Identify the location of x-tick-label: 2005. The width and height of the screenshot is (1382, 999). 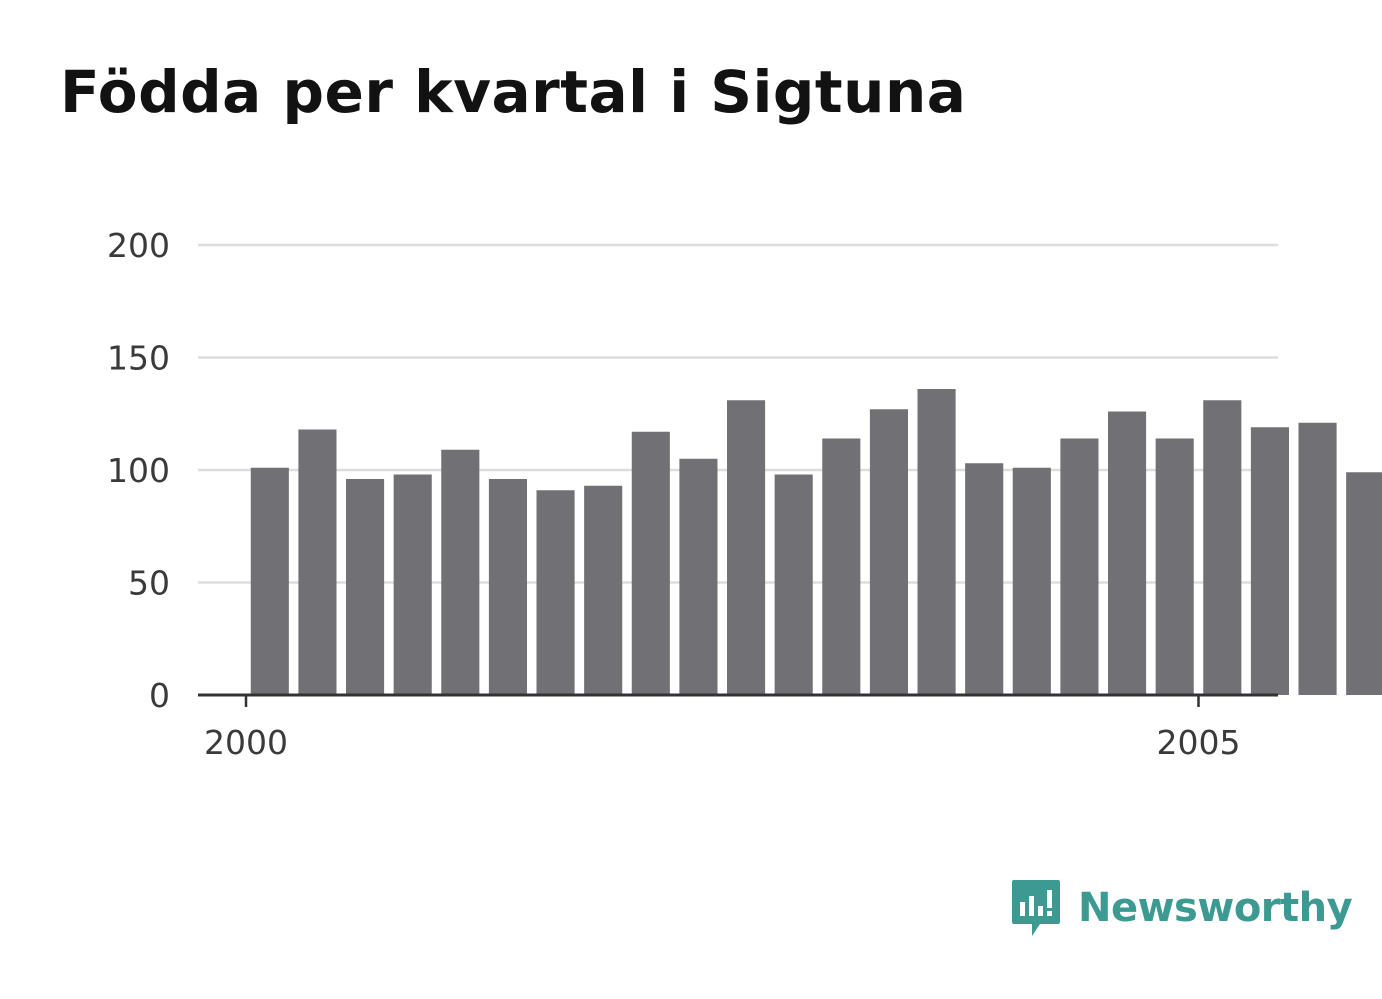
(1199, 742).